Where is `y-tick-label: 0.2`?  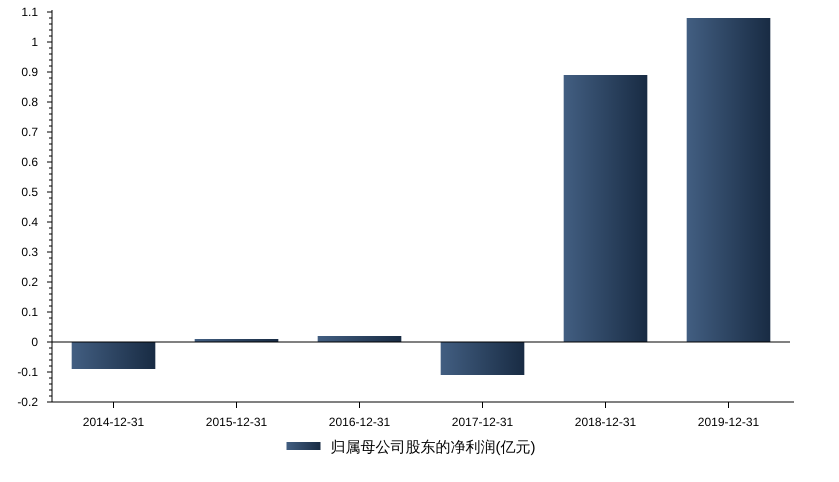 y-tick-label: 0.2 is located at coordinates (29, 282).